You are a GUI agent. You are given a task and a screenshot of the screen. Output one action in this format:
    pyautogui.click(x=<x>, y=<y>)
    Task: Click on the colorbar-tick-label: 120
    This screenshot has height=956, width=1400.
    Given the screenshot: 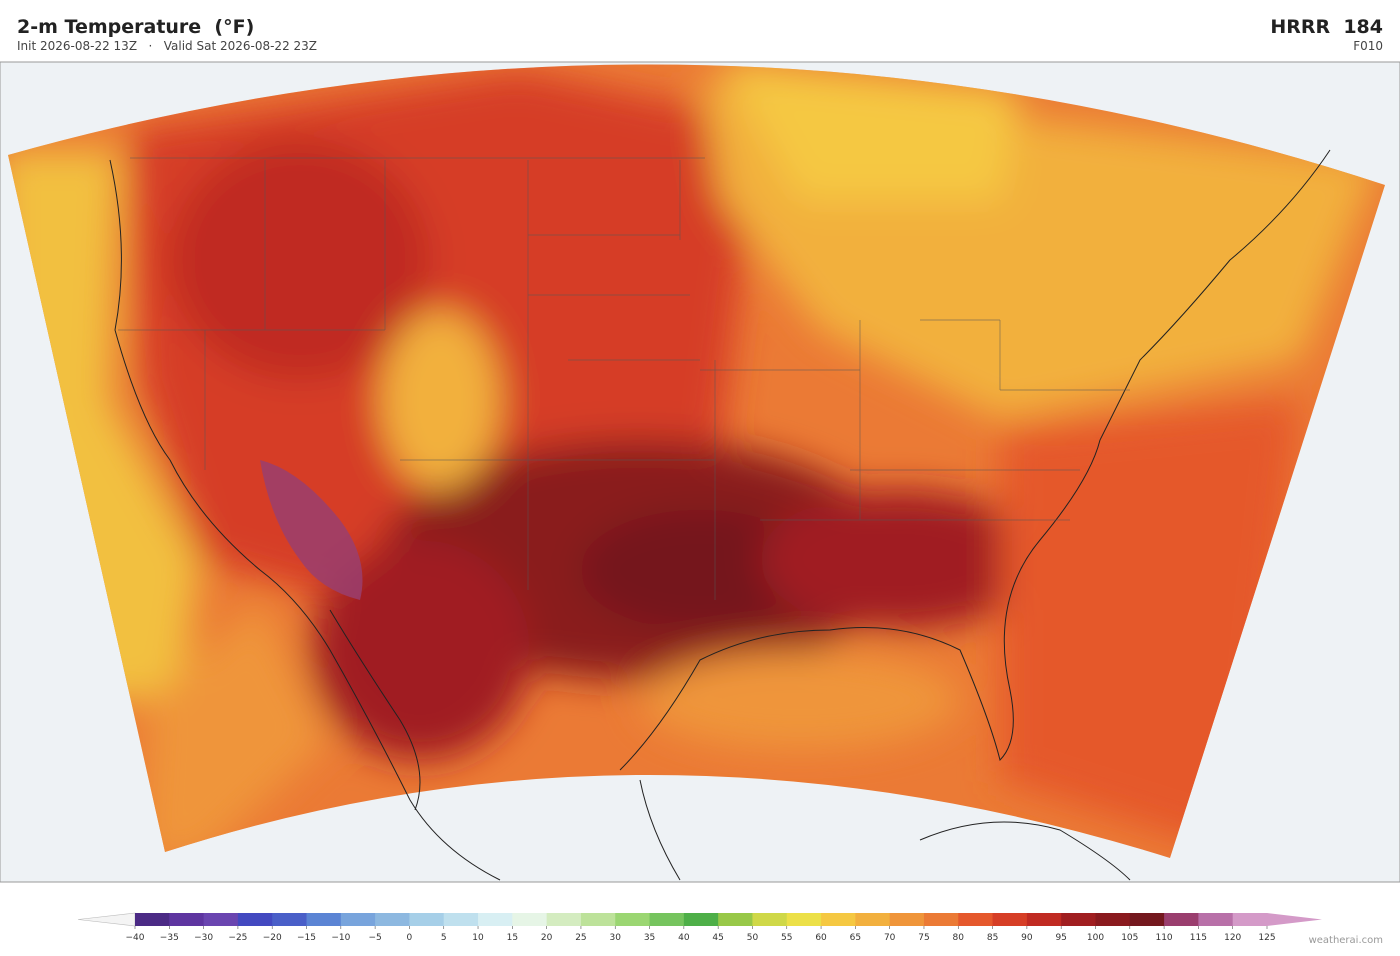 What is the action you would take?
    pyautogui.click(x=1232, y=938)
    